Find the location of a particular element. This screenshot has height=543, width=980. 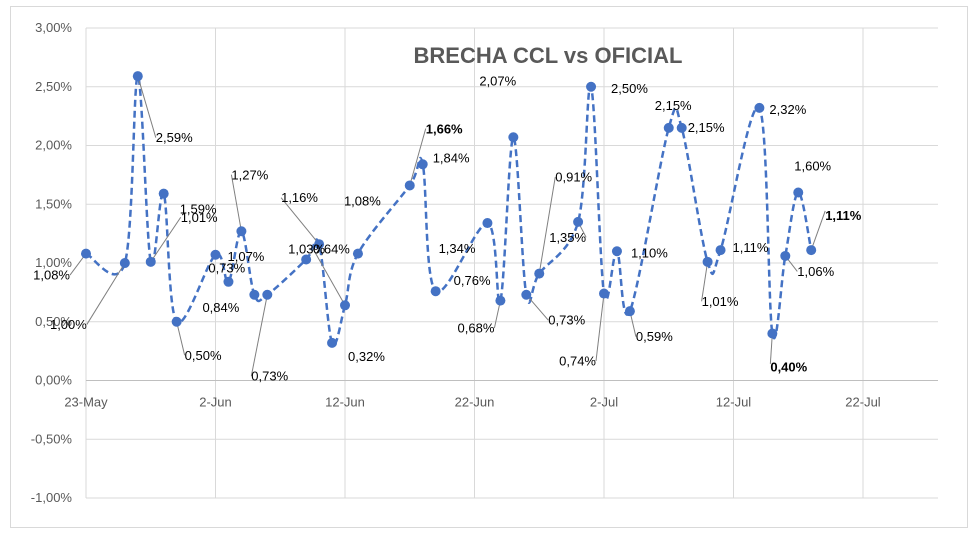

data-label: 0,50% is located at coordinates (203, 355).